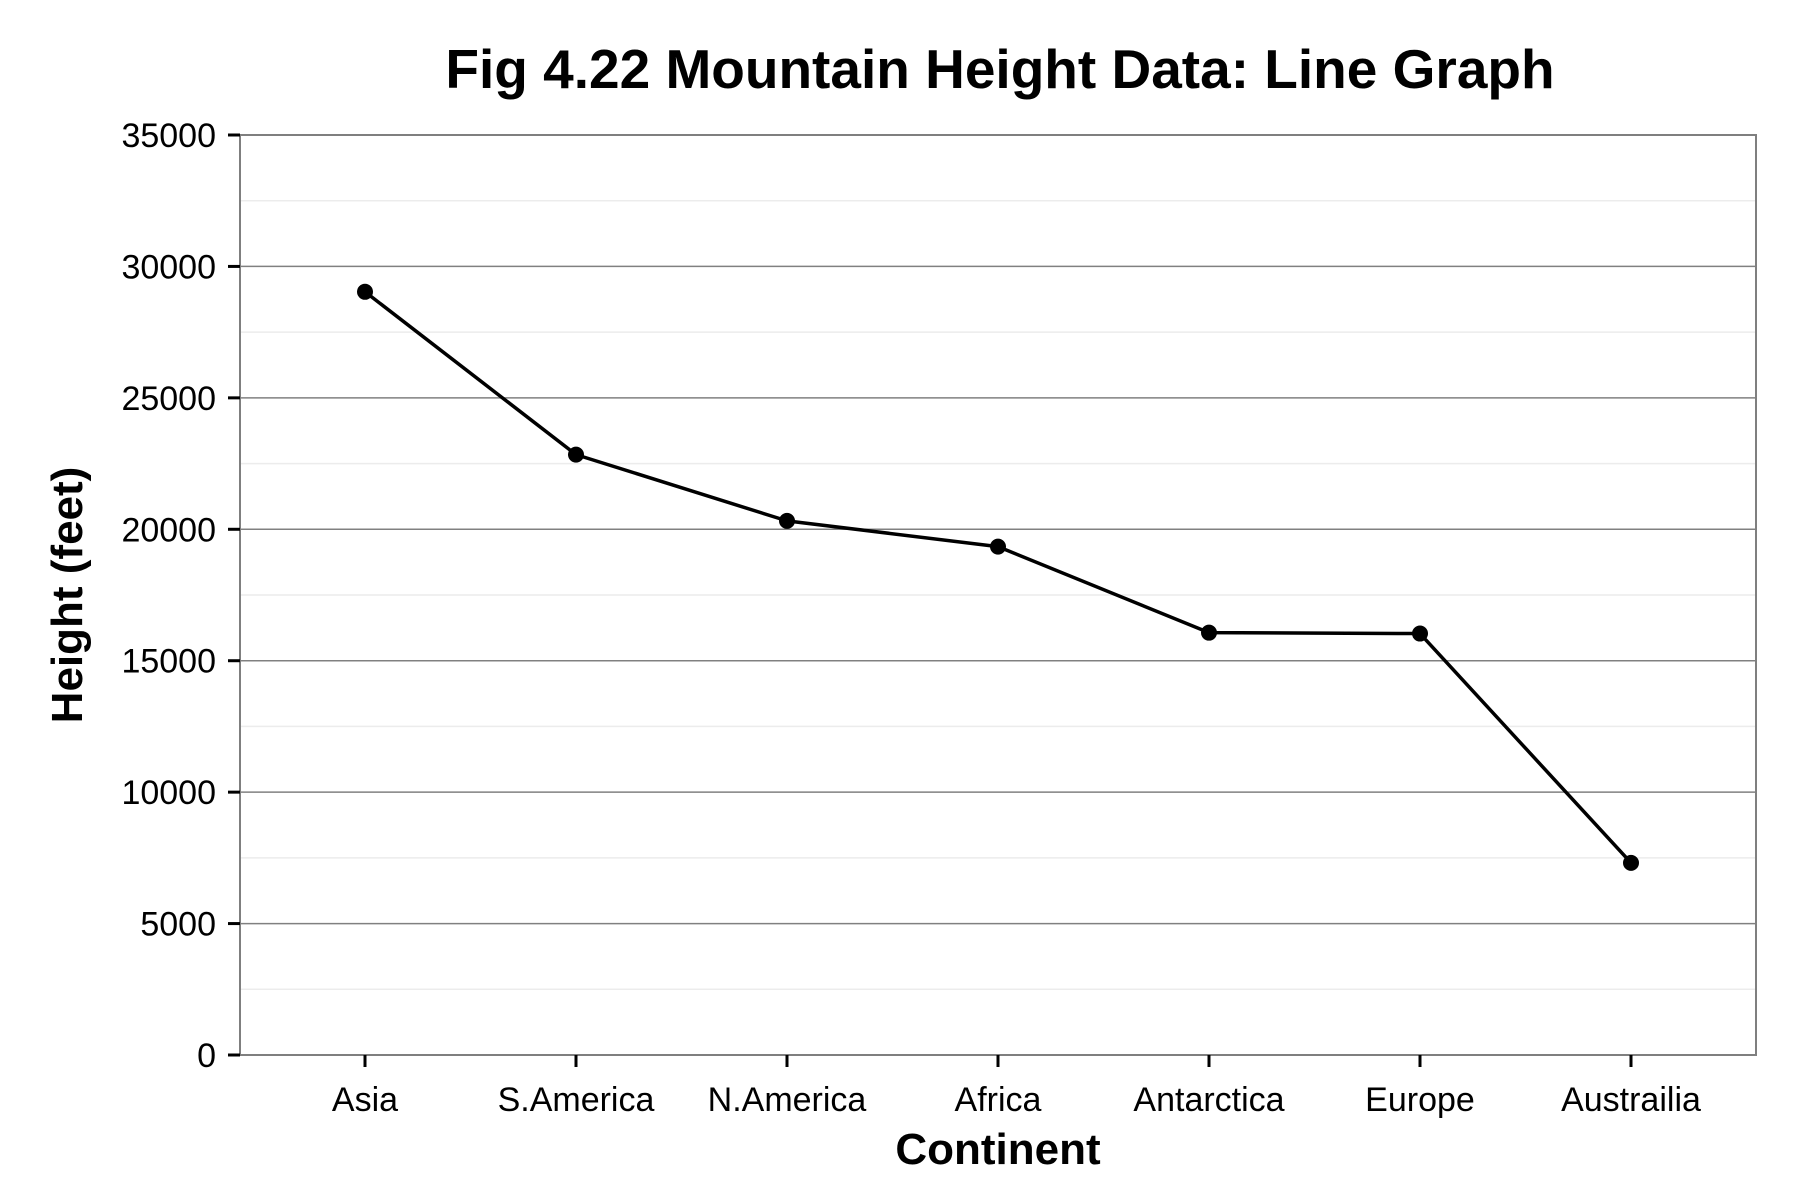 The width and height of the screenshot is (1800, 1200). What do you see at coordinates (787, 1100) in the screenshot?
I see `x-tick-label: N.America` at bounding box center [787, 1100].